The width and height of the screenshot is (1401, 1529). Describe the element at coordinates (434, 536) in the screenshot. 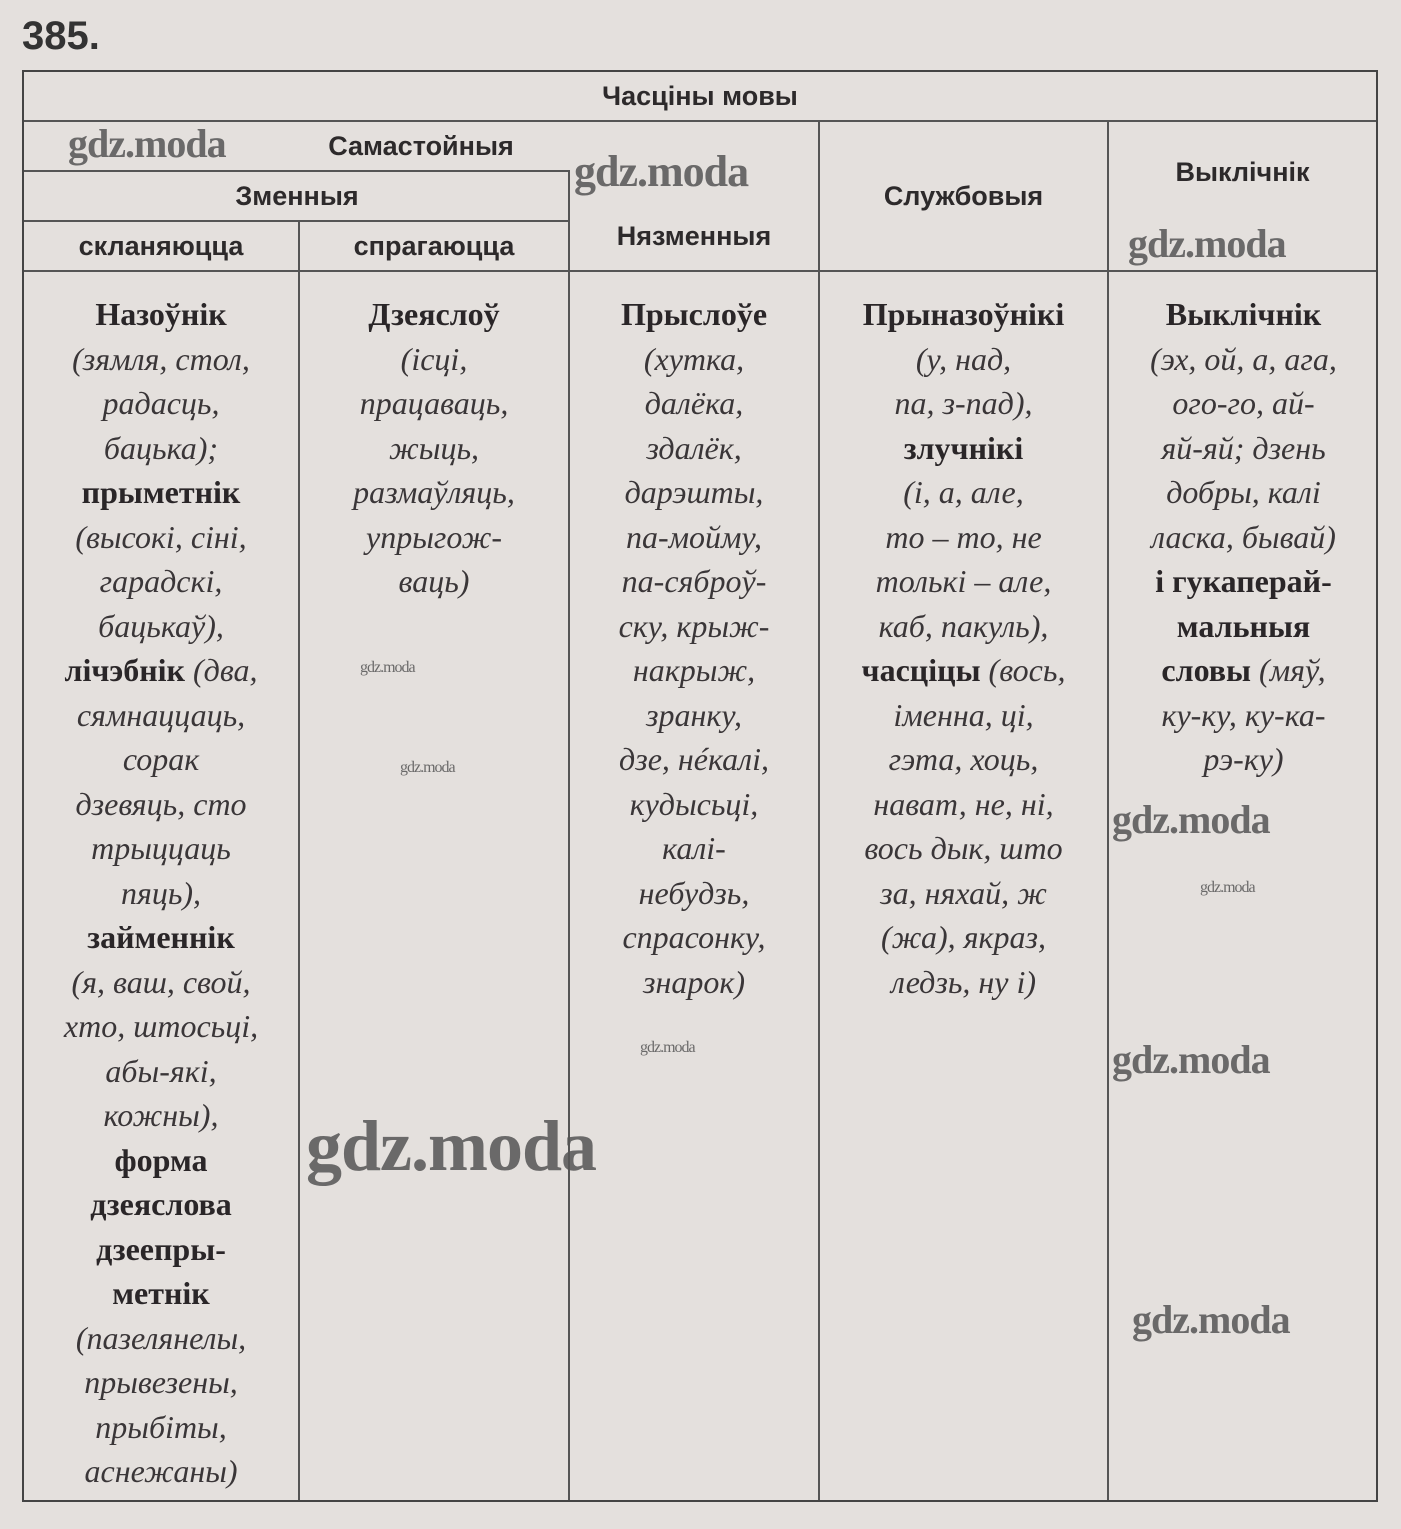

I see `example-text: упрыгож-` at that location.